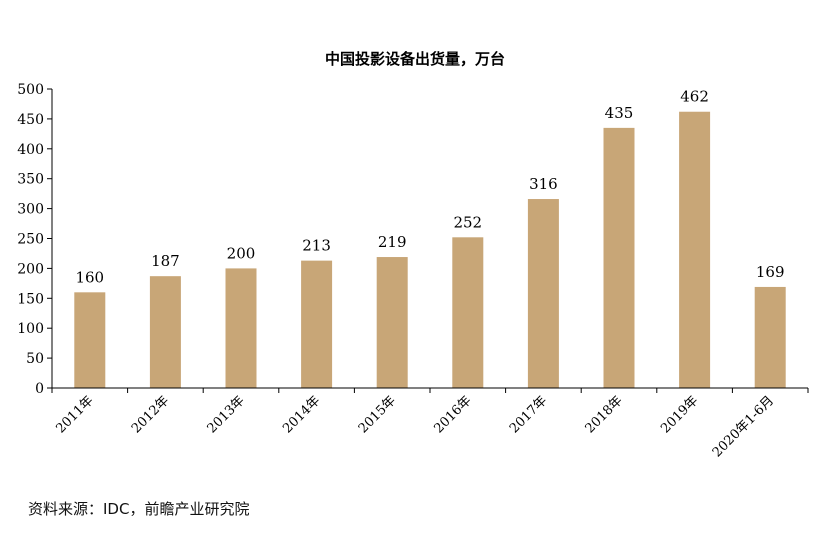 The width and height of the screenshot is (831, 534). I want to click on source-note: 资料来源：IDC，前瞻产业研究院, so click(139, 509).